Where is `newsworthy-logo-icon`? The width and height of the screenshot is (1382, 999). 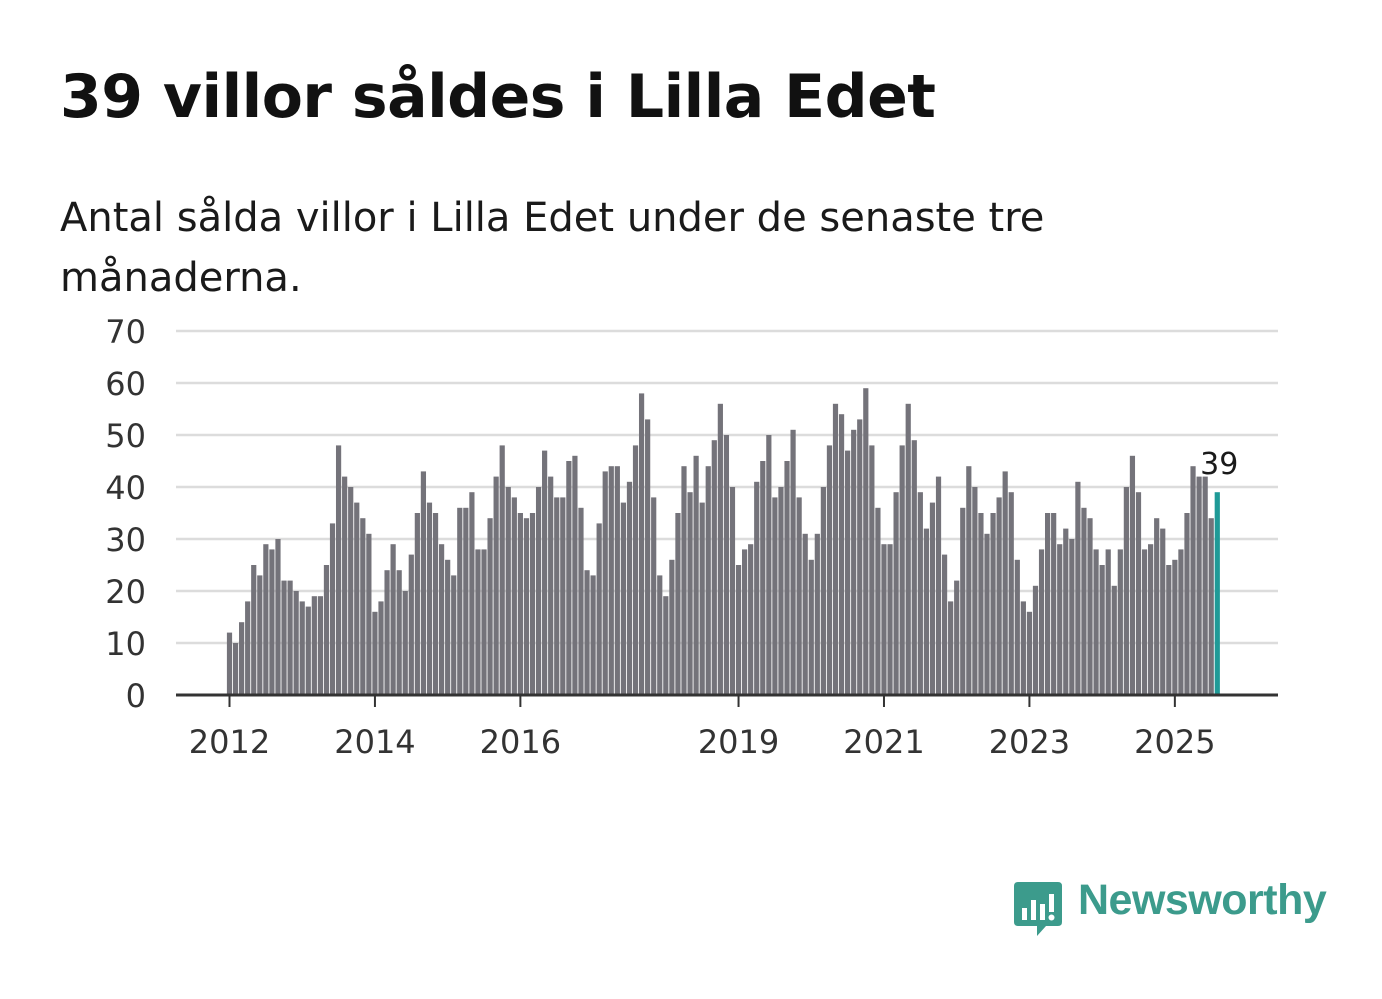 newsworthy-logo-icon is located at coordinates (1038, 909).